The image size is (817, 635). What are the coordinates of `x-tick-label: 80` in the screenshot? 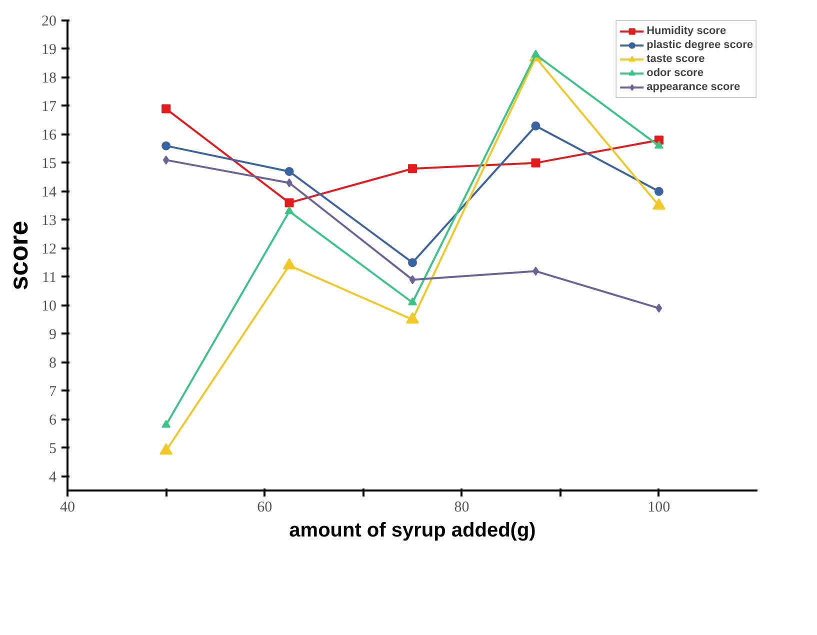 It's located at (462, 508).